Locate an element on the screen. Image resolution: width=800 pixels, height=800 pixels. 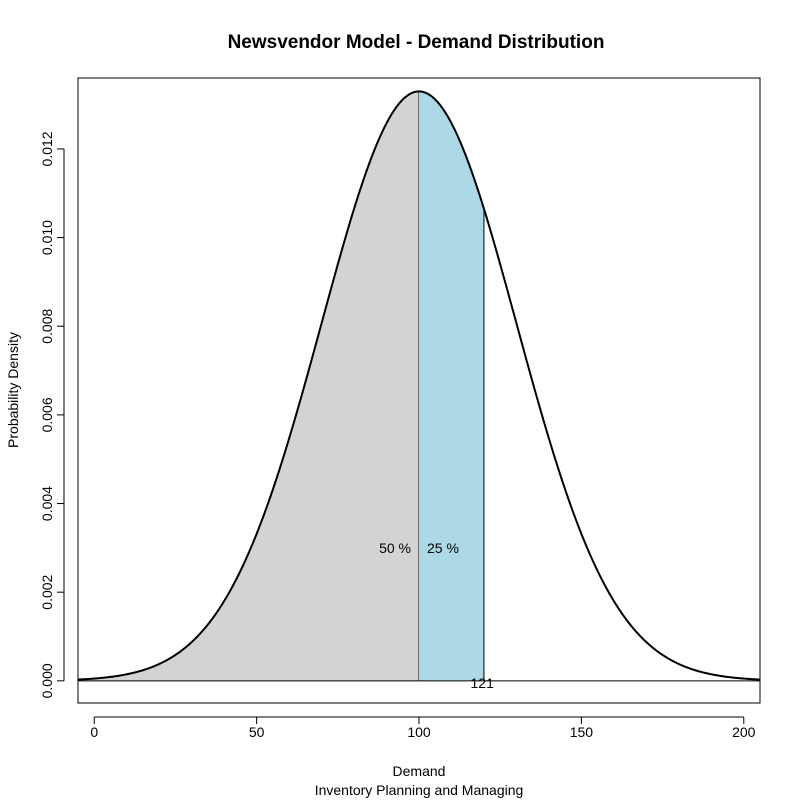
x-tick-label: 50 is located at coordinates (257, 732).